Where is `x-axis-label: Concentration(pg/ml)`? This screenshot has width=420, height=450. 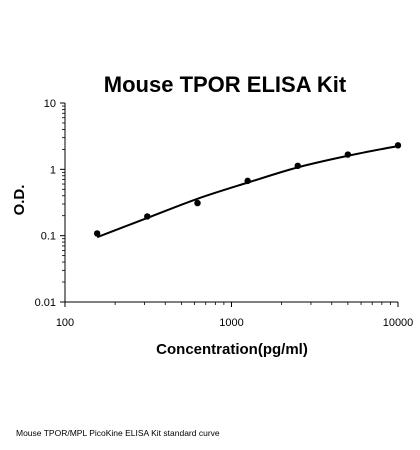
x-axis-label: Concentration(pg/ml) is located at coordinates (232, 349).